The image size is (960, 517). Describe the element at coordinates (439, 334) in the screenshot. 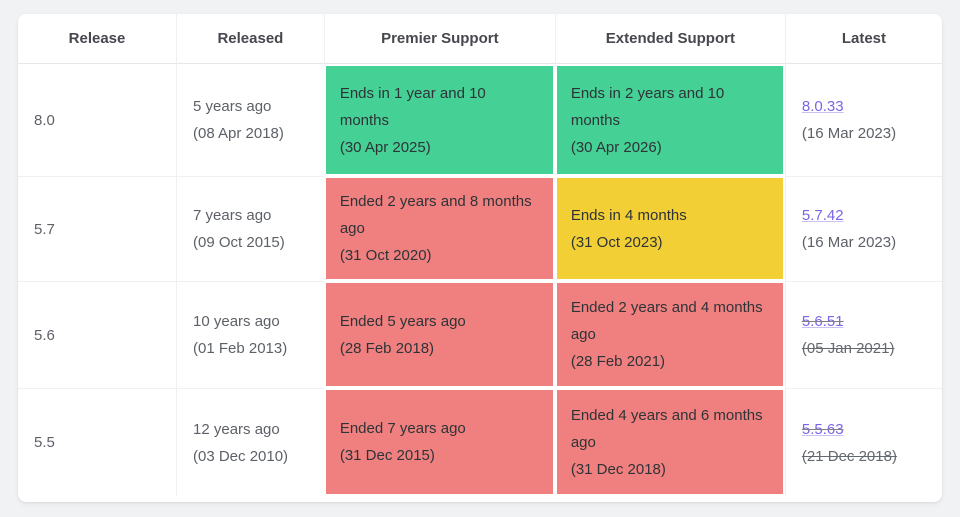

I see `premier-support-cell: Ended 5 years ago (28 Feb 2018)` at that location.